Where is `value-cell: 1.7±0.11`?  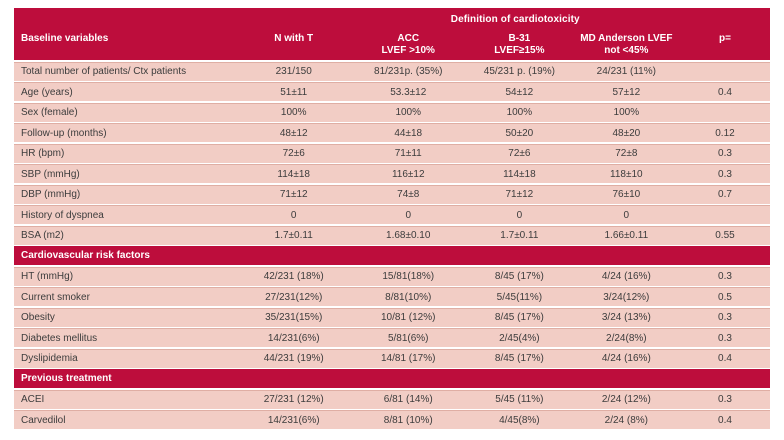
value-cell: 1.7±0.11 is located at coordinates (519, 235).